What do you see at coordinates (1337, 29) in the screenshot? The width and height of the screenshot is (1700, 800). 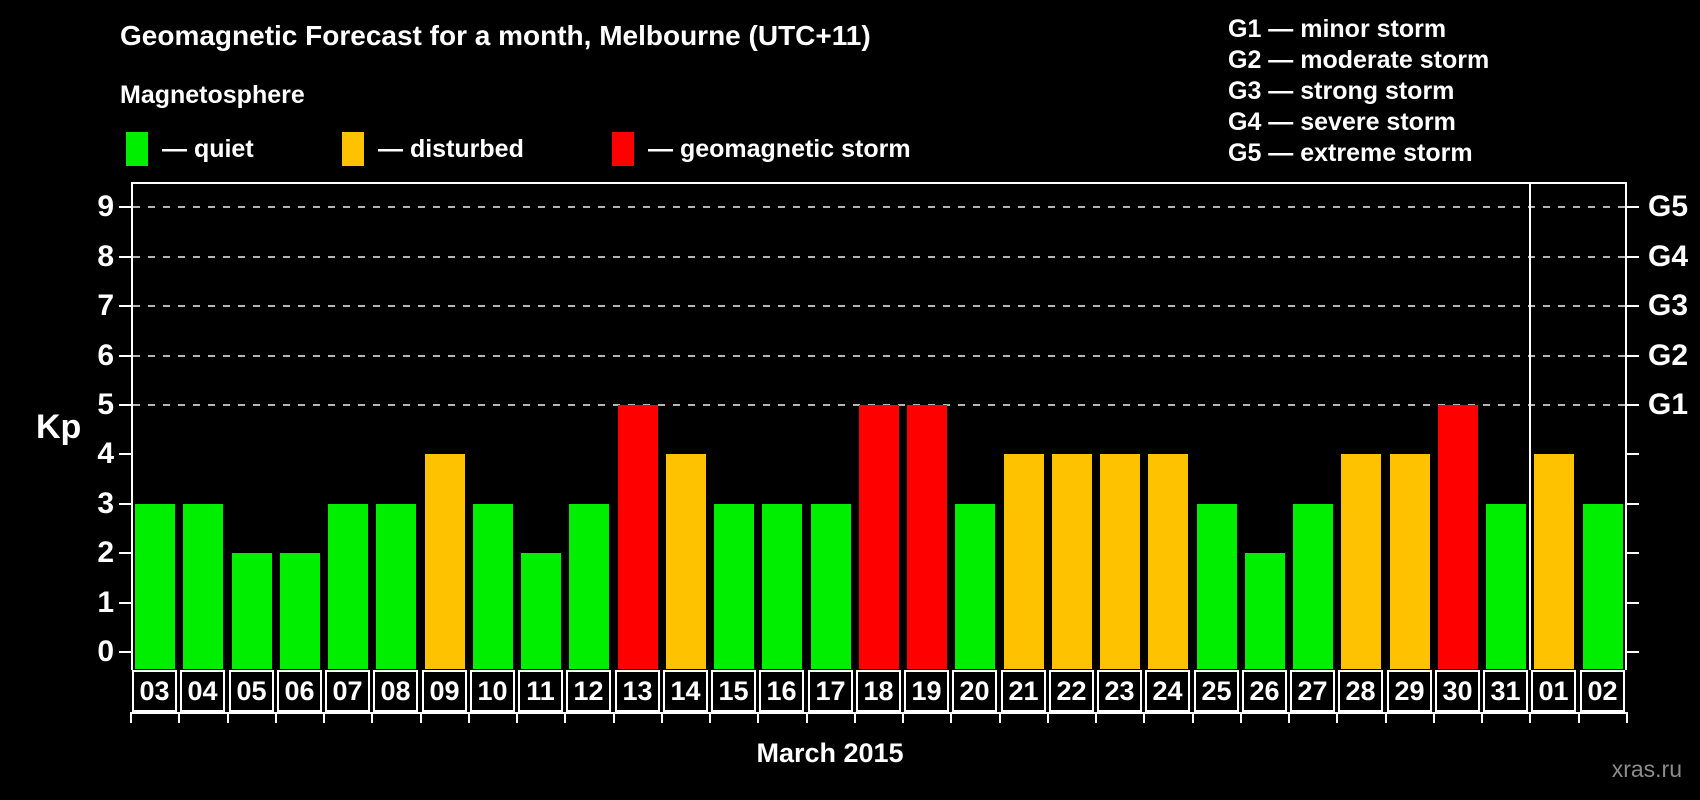 I see `g-legend-item-g1: G1 — minor storm` at bounding box center [1337, 29].